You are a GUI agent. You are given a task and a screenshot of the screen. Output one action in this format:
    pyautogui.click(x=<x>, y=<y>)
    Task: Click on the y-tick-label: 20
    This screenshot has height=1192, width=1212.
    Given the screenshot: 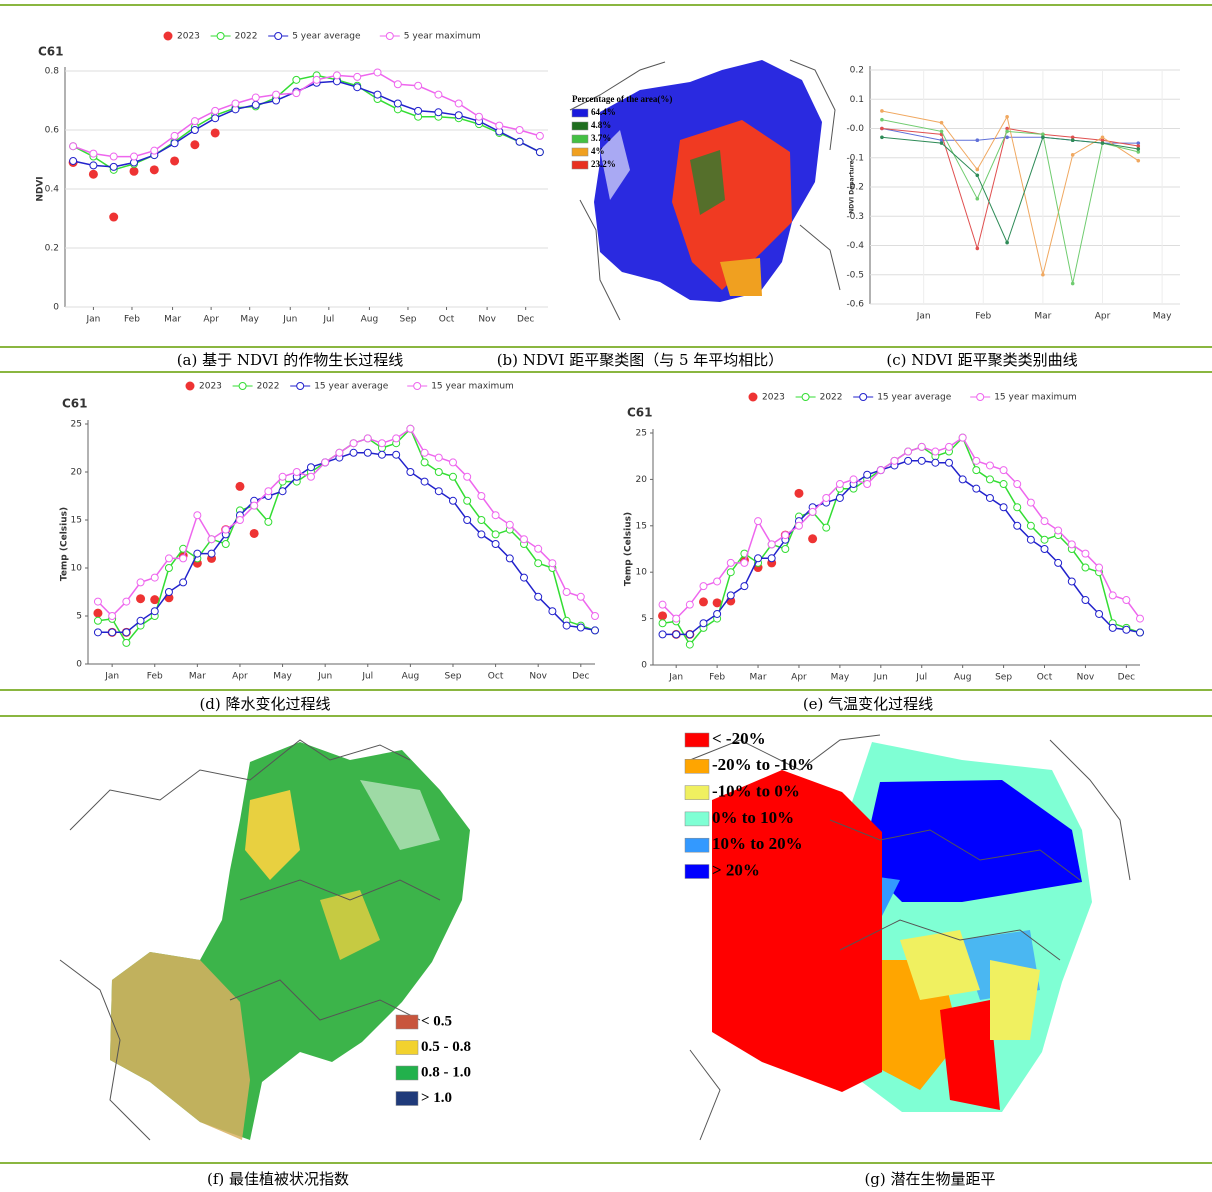 What is the action you would take?
    pyautogui.click(x=642, y=480)
    